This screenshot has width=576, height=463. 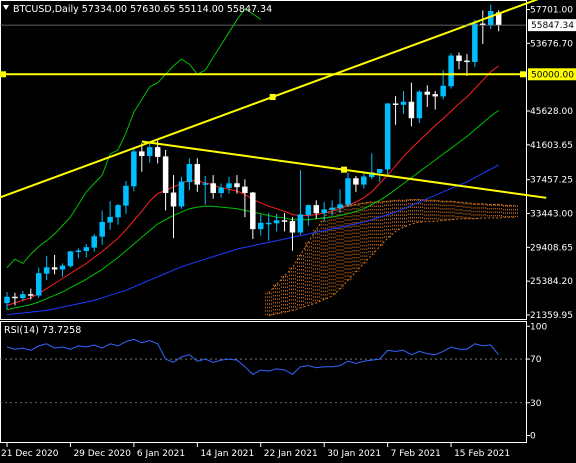 I want to click on time-tick-label: 7 Feb 2021, so click(x=416, y=454).